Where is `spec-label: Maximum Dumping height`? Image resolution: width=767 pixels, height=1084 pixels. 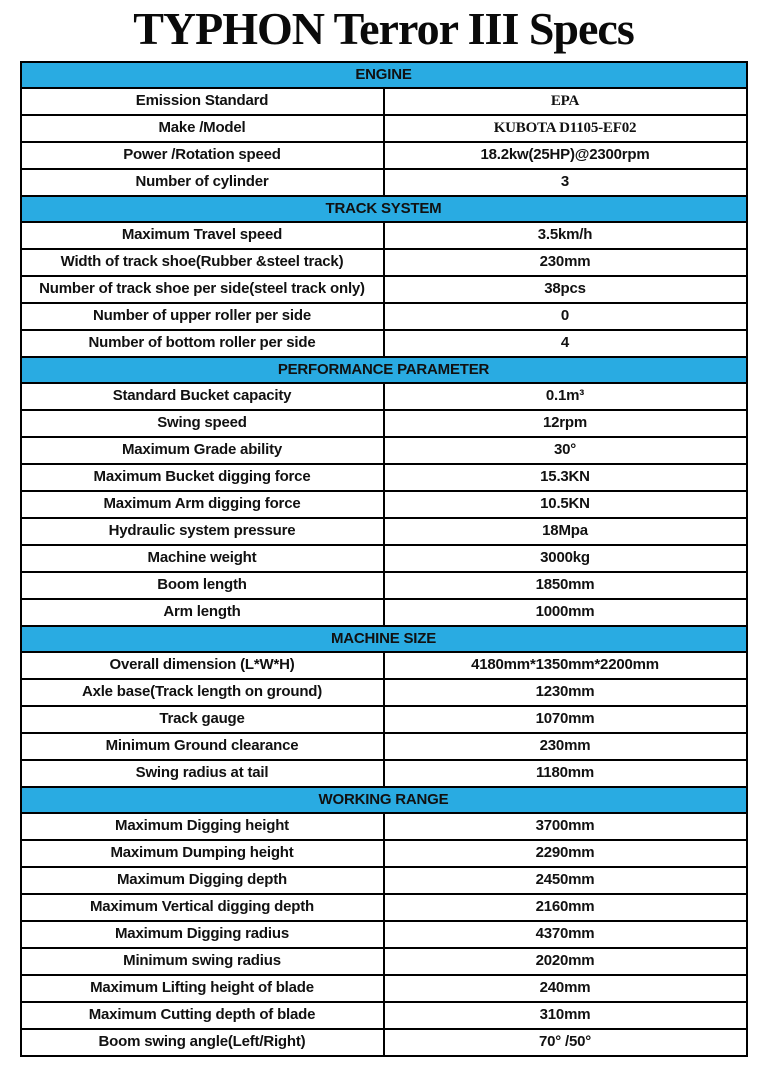
spec-label: Maximum Dumping height is located at coordinates (202, 853).